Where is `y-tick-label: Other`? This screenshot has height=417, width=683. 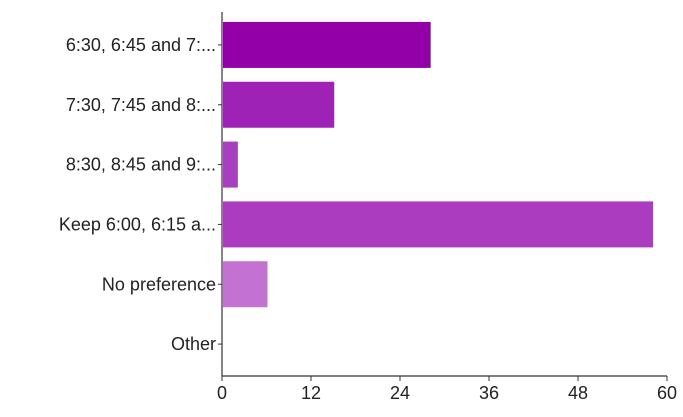 y-tick-label: Other is located at coordinates (193, 344).